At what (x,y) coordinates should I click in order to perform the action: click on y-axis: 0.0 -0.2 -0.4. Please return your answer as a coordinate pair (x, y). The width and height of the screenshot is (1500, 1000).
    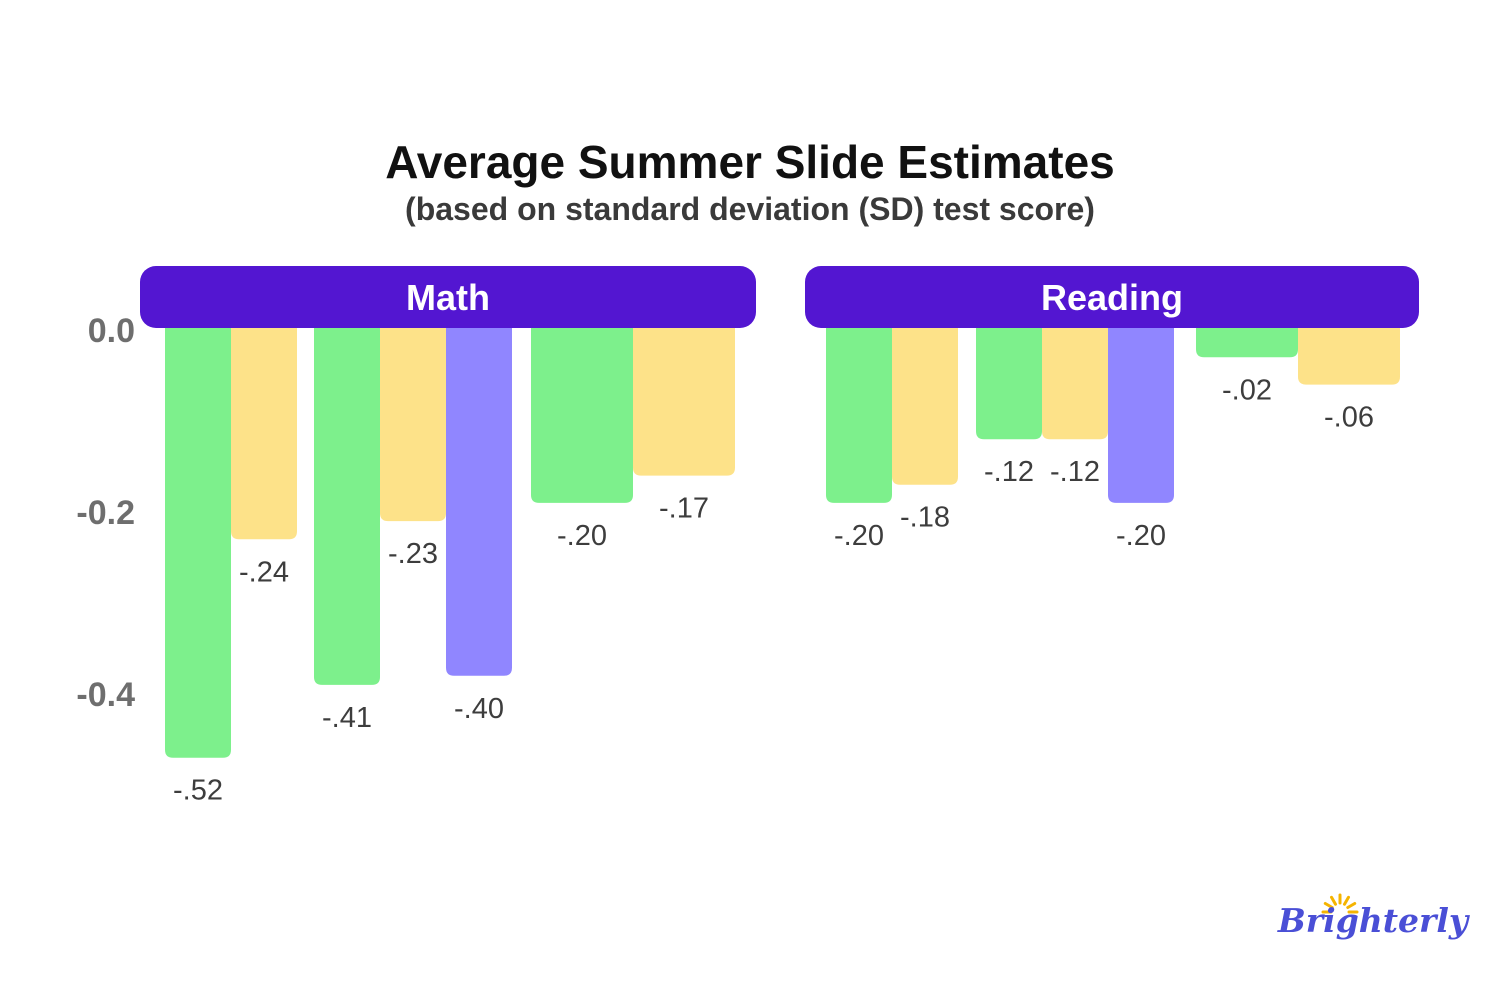
    Looking at the image, I should click on (105, 513).